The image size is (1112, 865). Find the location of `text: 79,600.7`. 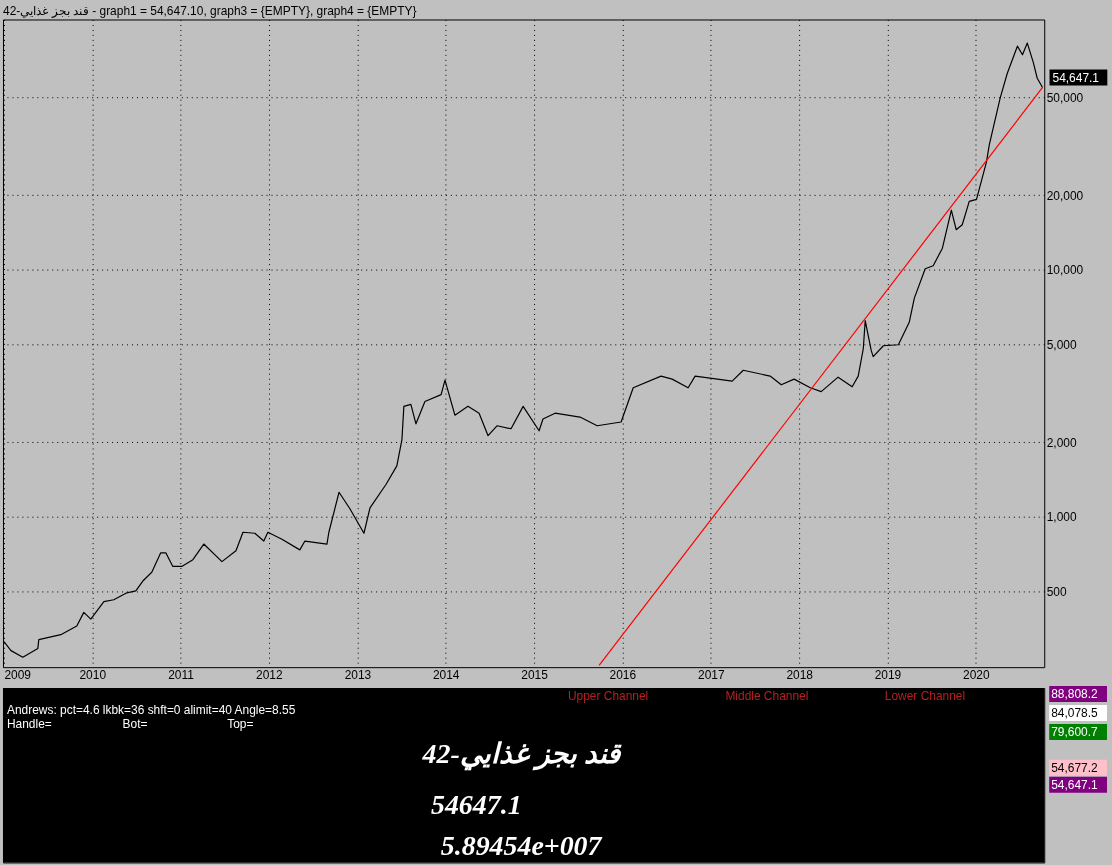

text: 79,600.7 is located at coordinates (1075, 731).